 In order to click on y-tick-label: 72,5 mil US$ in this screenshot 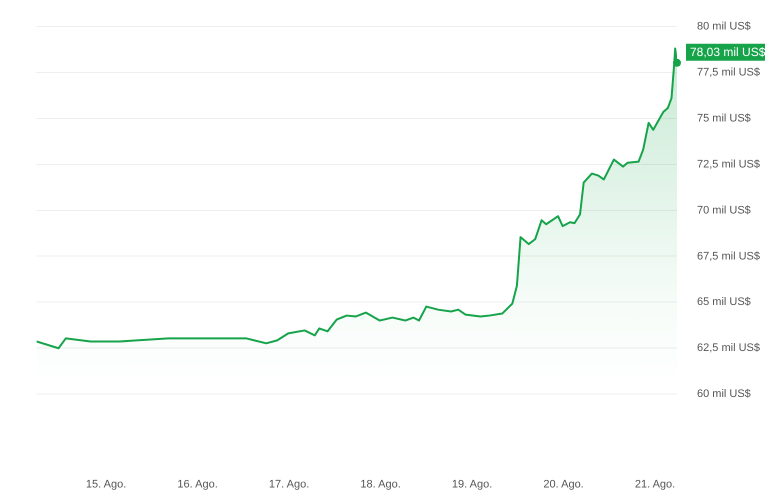, I will do `click(728, 164)`.